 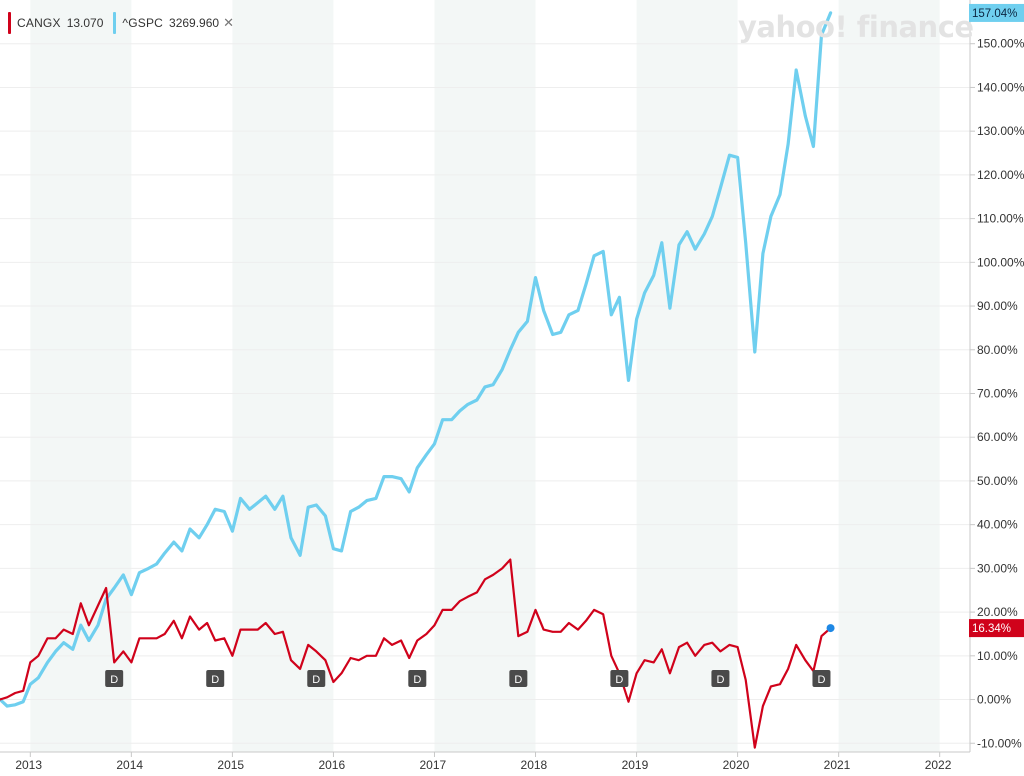 I want to click on y-tick-label: 50.00%, so click(x=997, y=481).